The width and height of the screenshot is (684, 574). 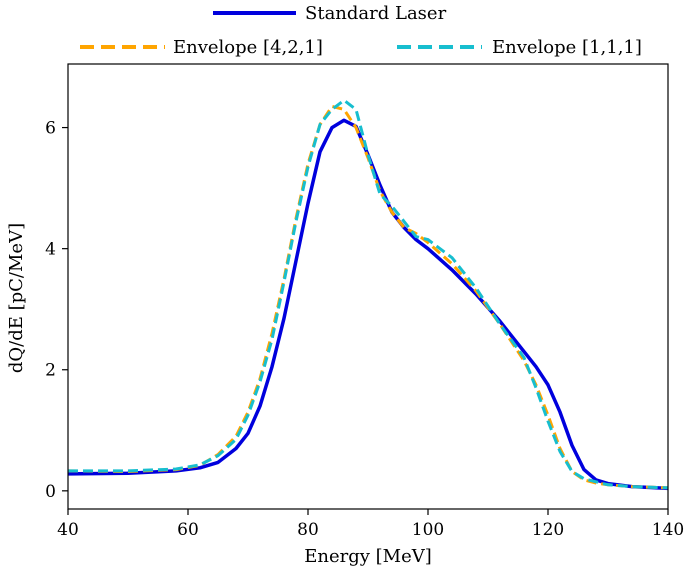 I want to click on x-tick-label: 100, so click(x=428, y=530).